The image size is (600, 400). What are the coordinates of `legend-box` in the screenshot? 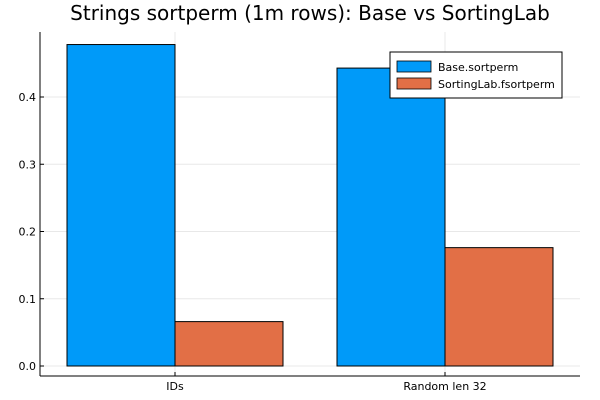 It's located at (476, 75).